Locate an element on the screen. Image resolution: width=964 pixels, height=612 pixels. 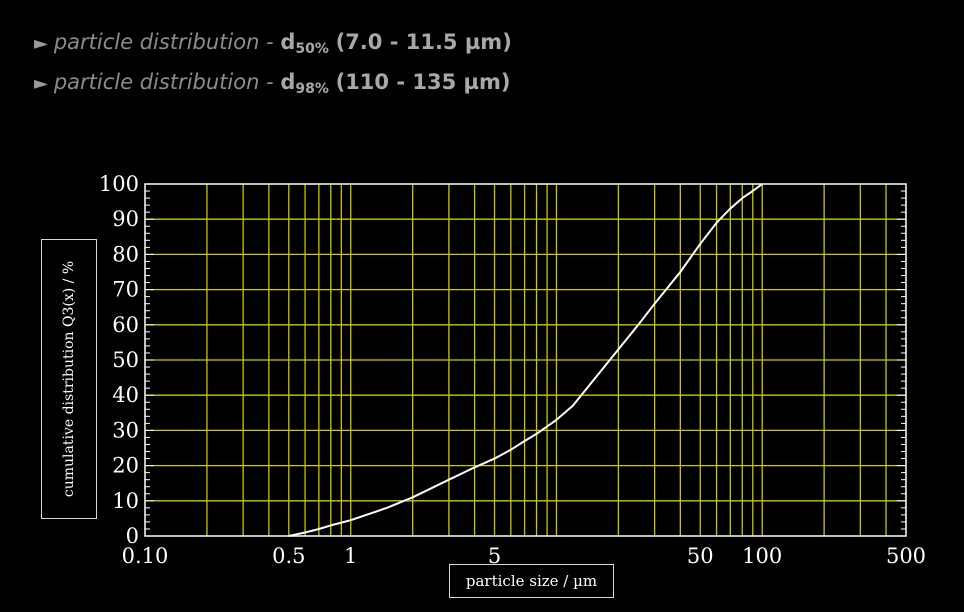
x-axis-label-box: particle size / µm is located at coordinates (531, 581).